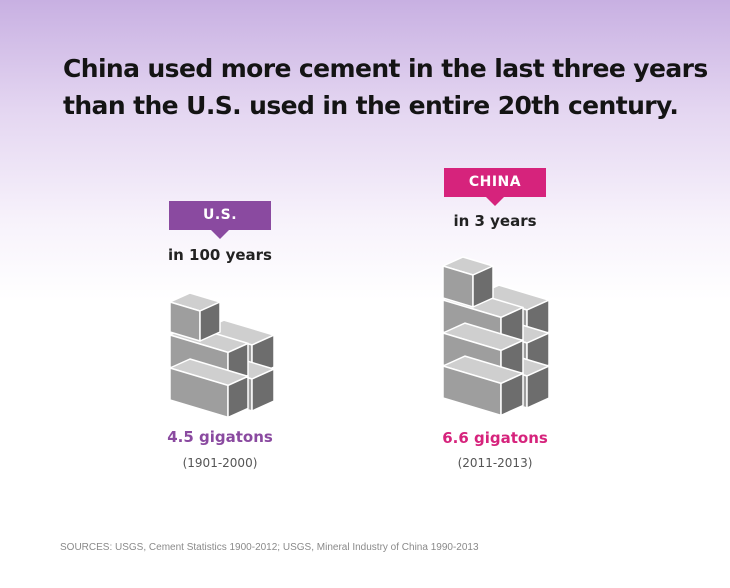 The image size is (730, 588). I want to click on us-years: (1901-2000), so click(220, 463).